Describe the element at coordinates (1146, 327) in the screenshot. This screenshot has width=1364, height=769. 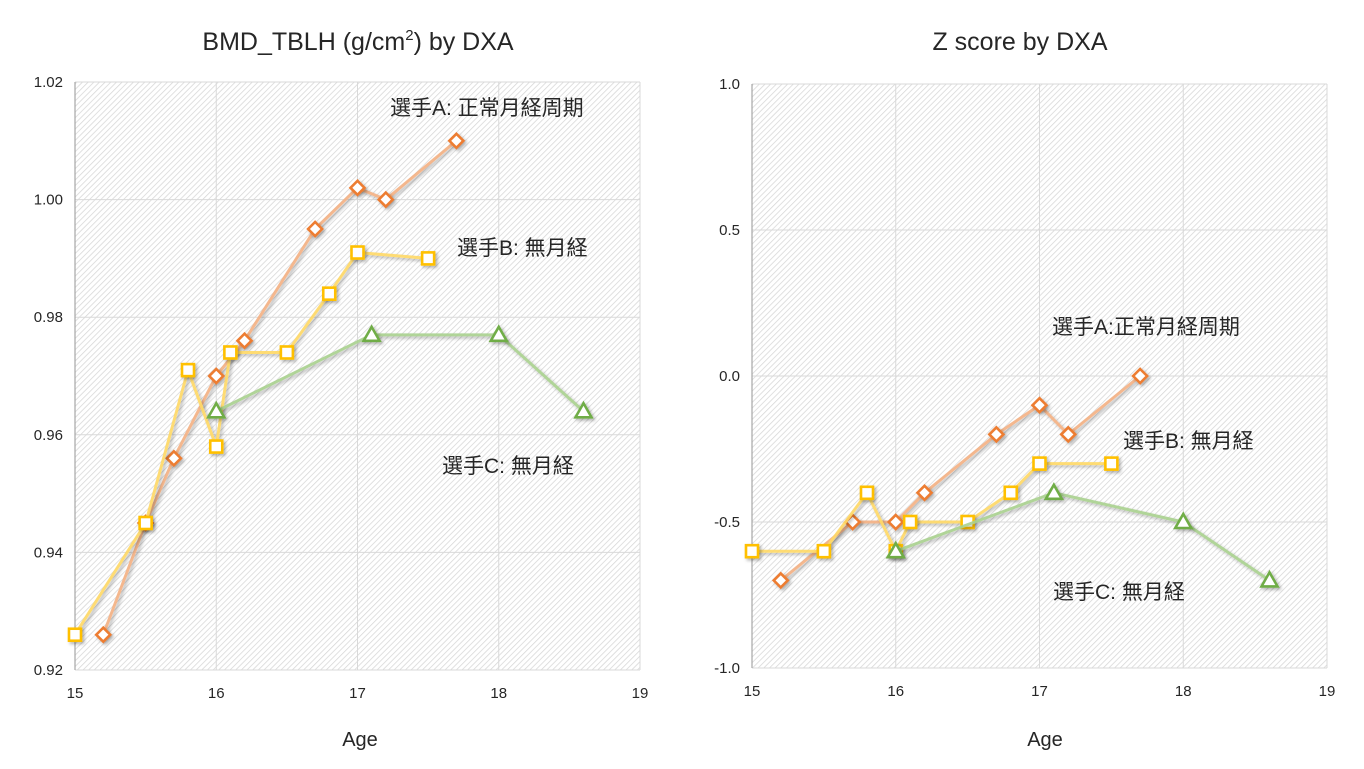
I see `series-label: 選手A:正常月経周期` at that location.